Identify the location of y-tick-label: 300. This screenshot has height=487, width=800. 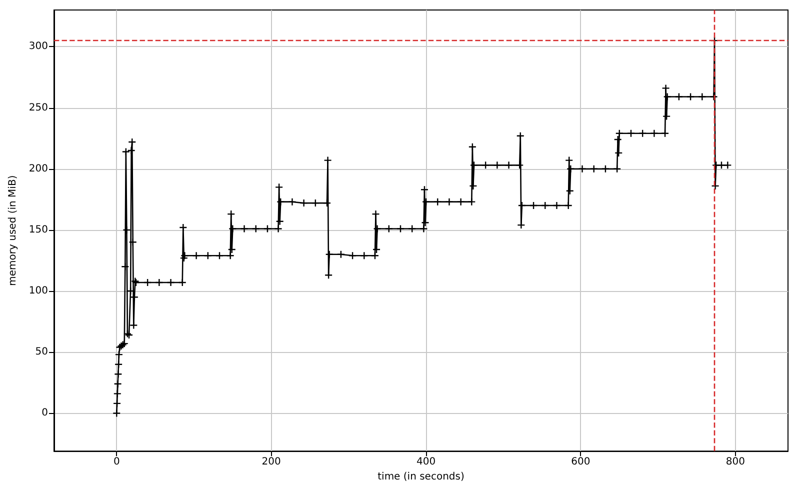
(38, 46).